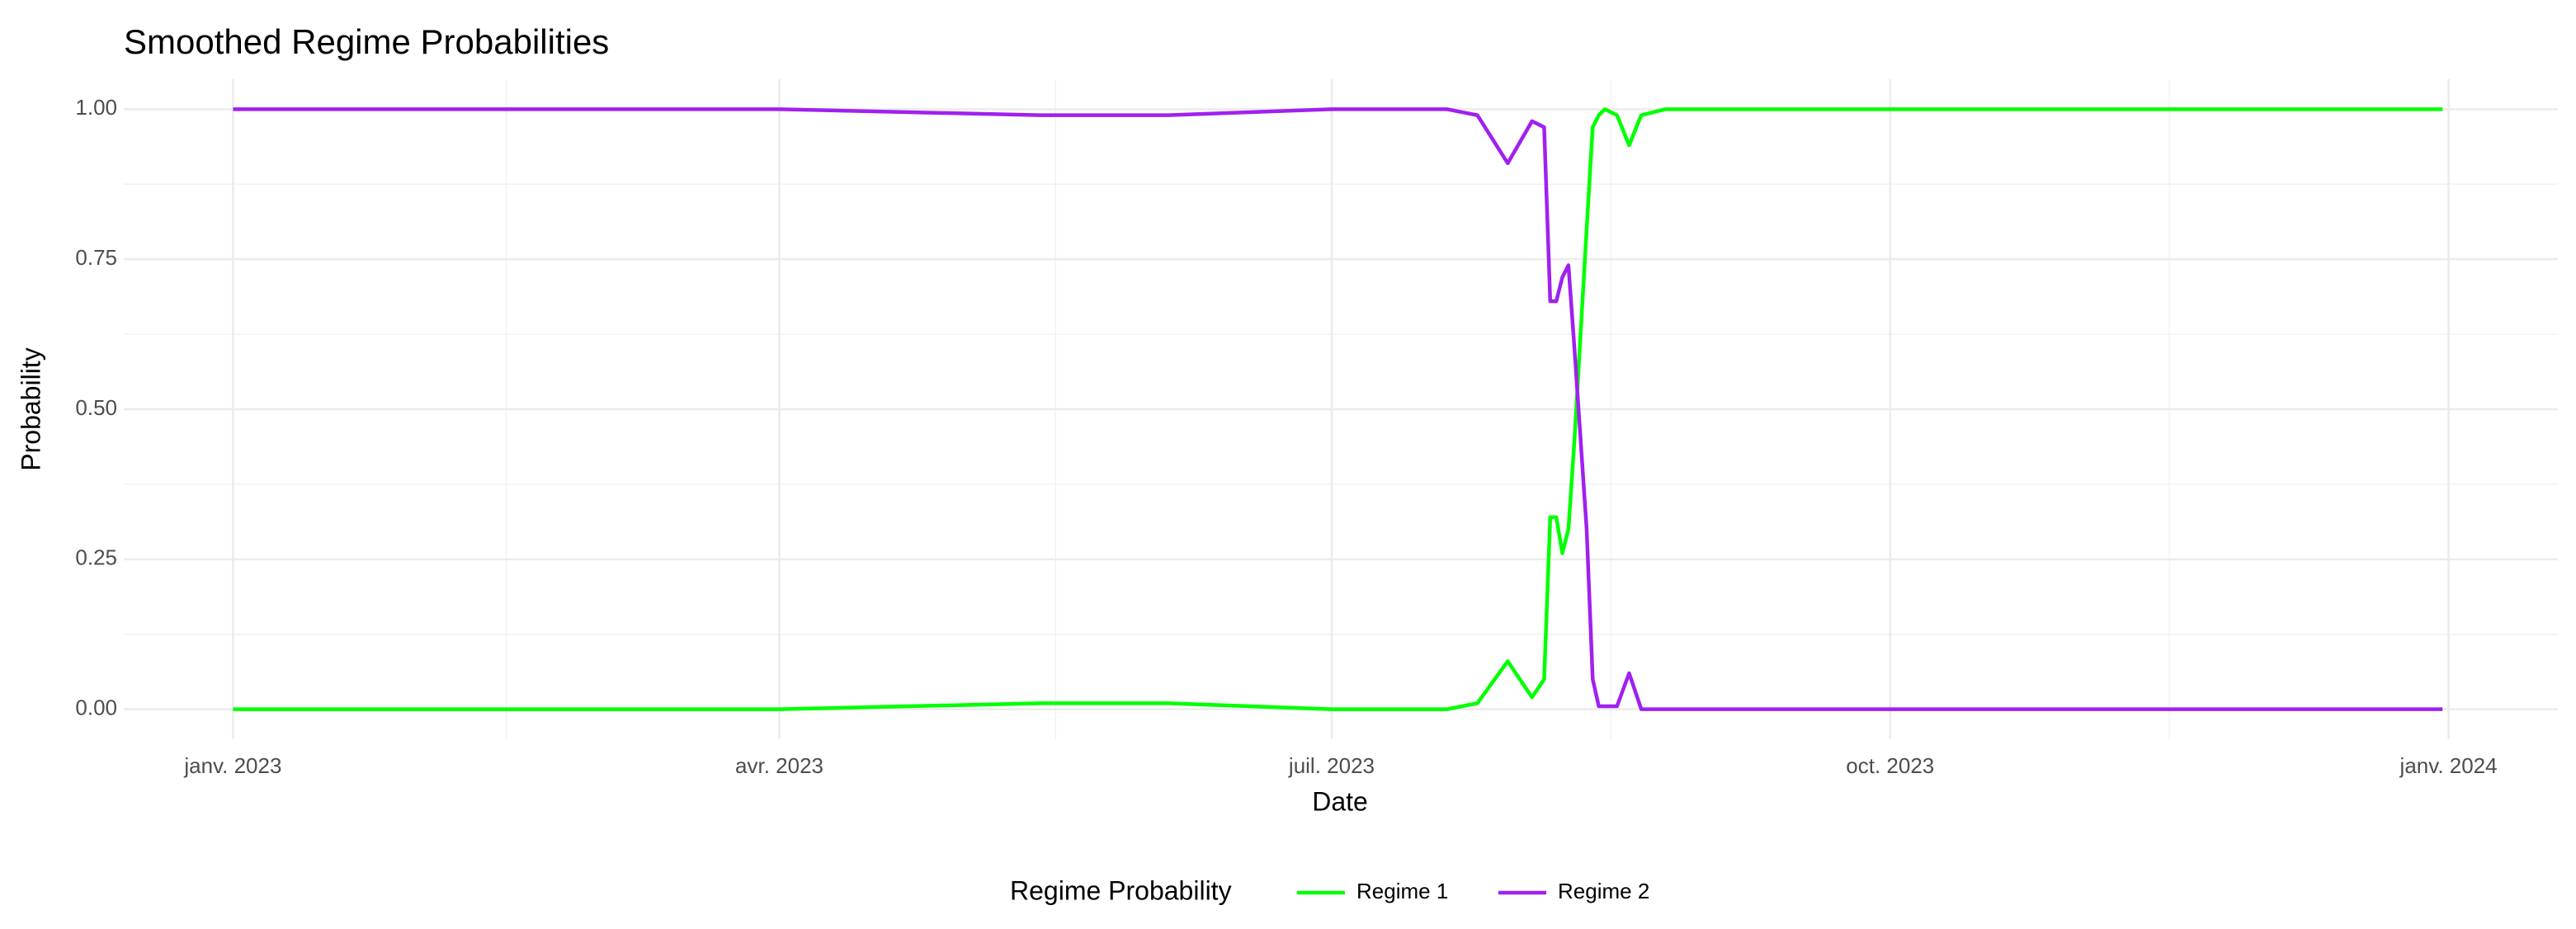  I want to click on legend-label: Regime 1, so click(1402, 891).